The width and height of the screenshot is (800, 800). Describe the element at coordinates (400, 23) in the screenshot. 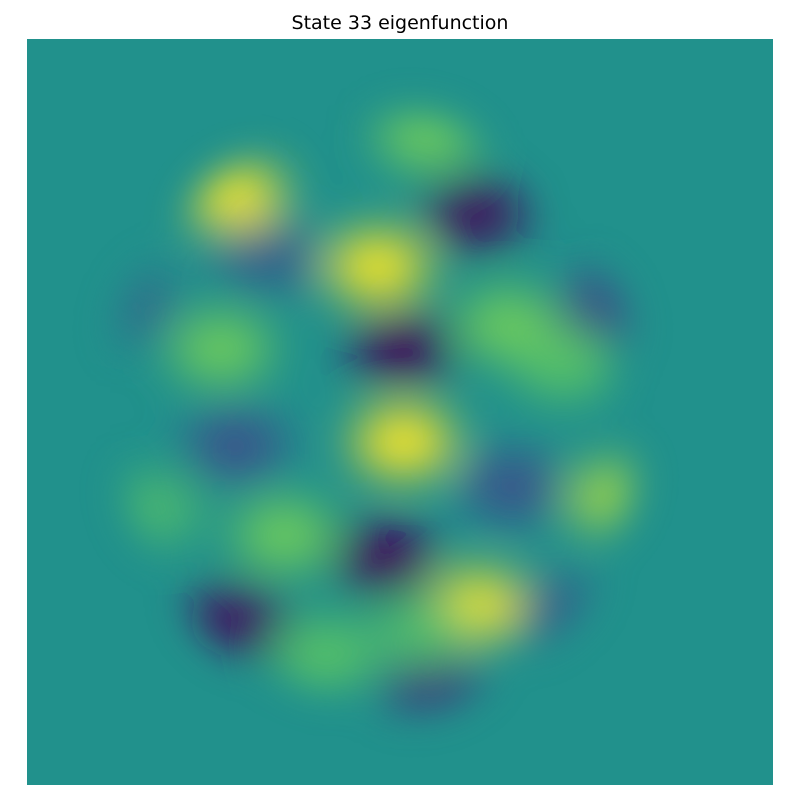

I see `chart-title: State 33 eigenfunction` at that location.